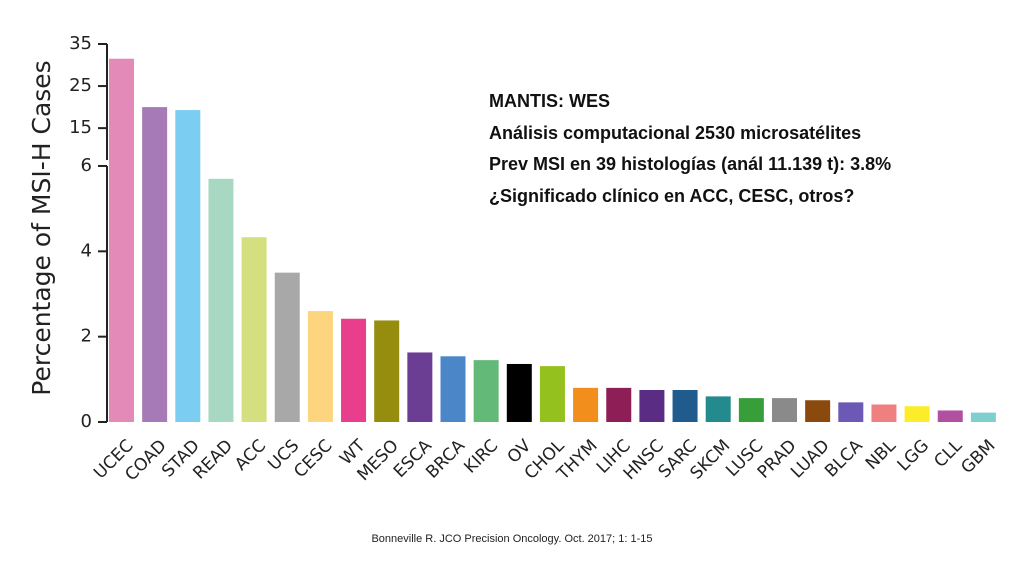 The width and height of the screenshot is (1024, 576). I want to click on bar-stad, so click(188, 266).